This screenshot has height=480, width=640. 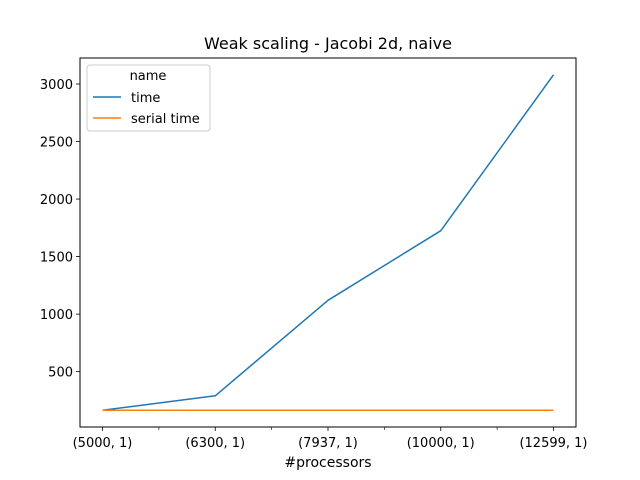 I want to click on y-axis: 500 1000 1500 2000 2500 3000, so click(x=60, y=229).